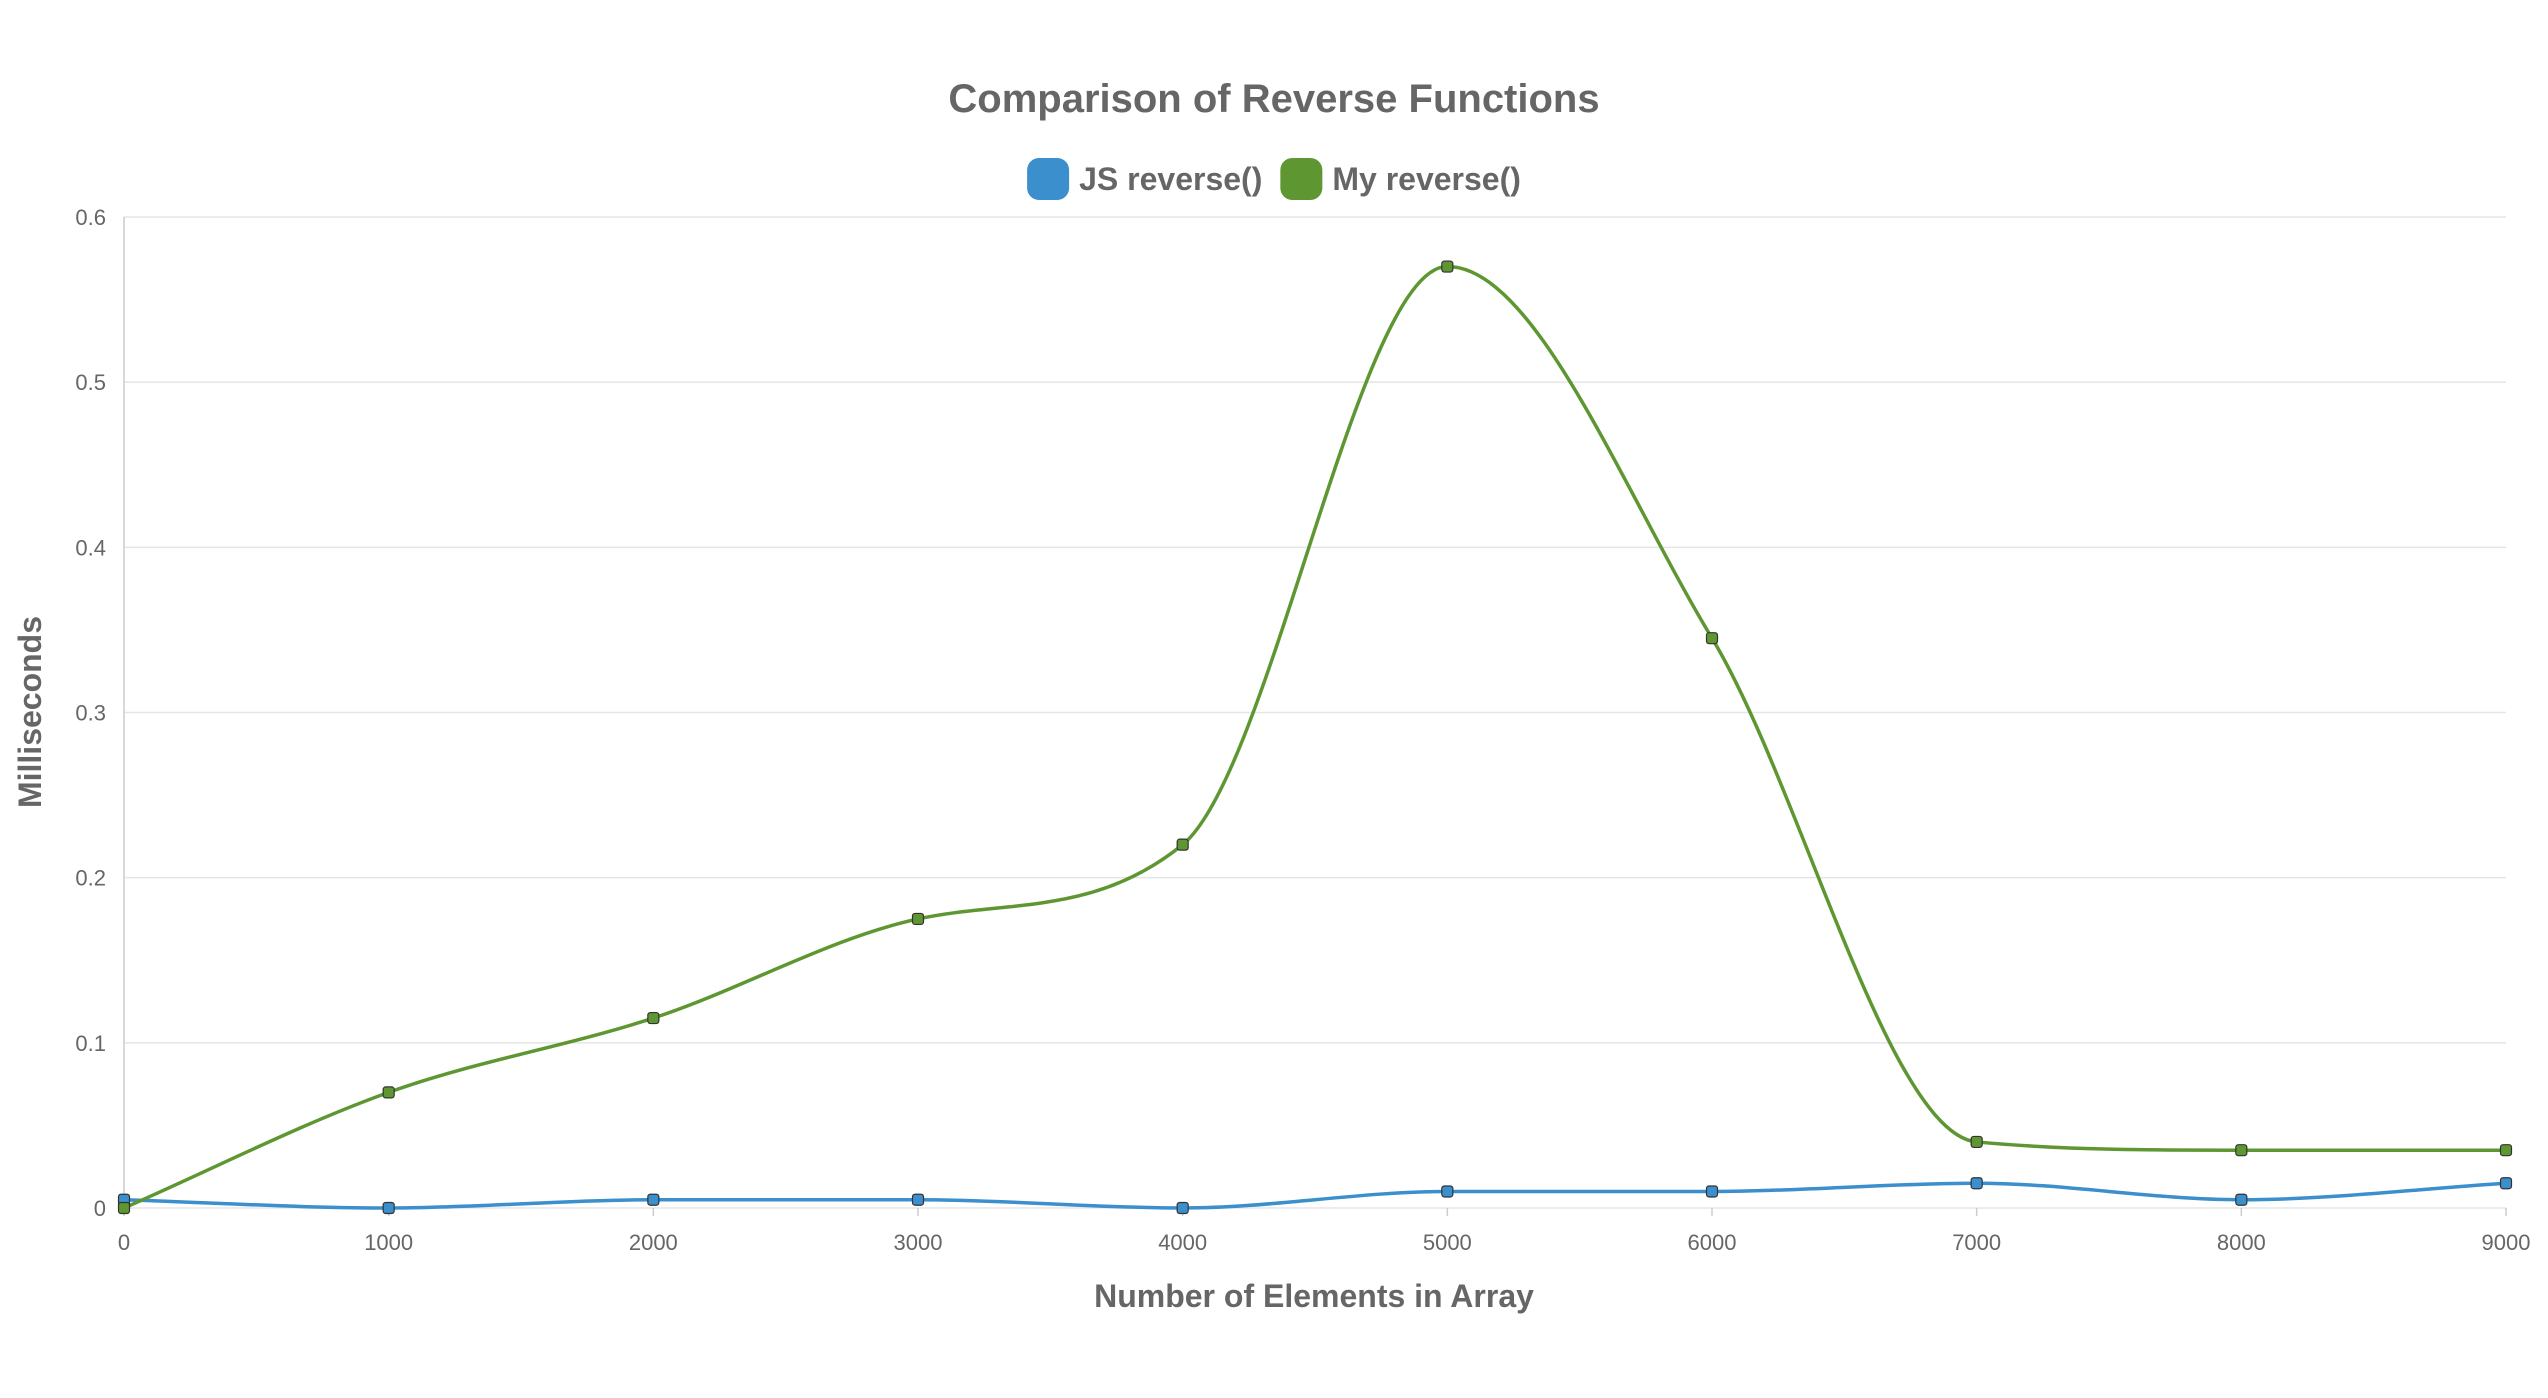 The height and width of the screenshot is (1398, 2548). I want to click on x-tick-label: 2000, so click(653, 1242).